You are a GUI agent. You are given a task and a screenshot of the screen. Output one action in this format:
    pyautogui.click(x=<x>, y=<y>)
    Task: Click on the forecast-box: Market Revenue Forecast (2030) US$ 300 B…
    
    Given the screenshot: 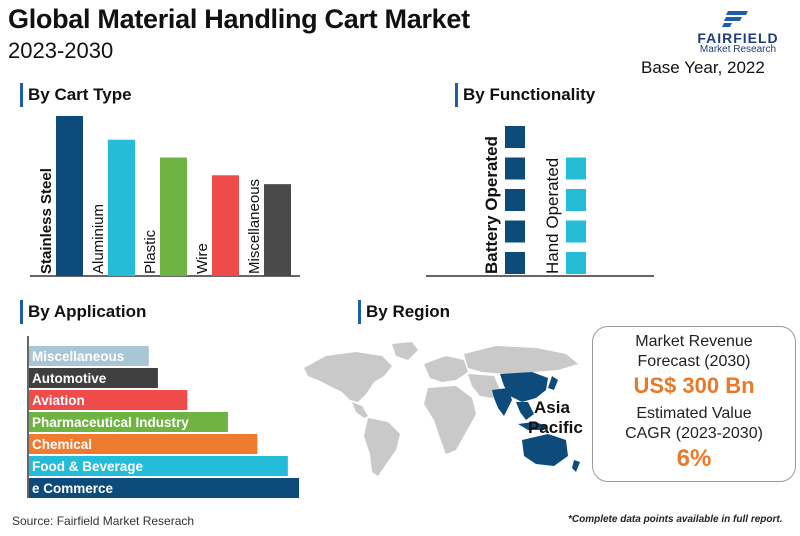 What is the action you would take?
    pyautogui.click(x=694, y=404)
    